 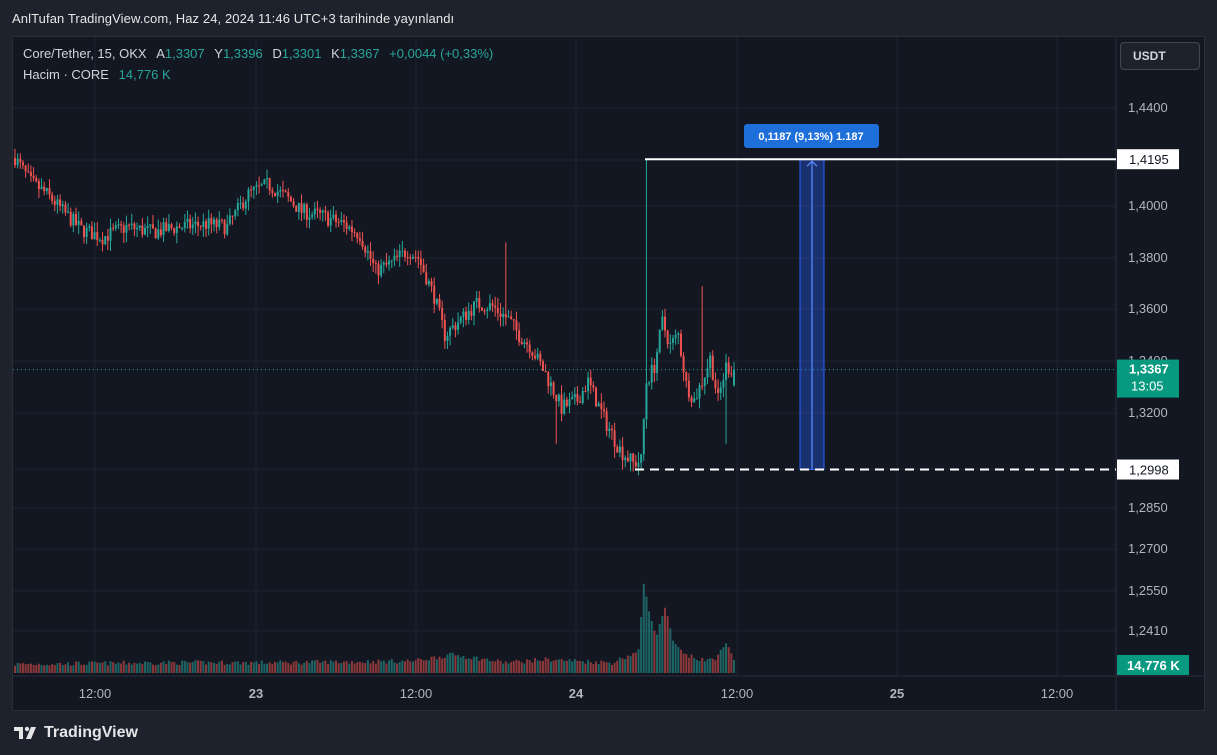 What do you see at coordinates (374, 628) in the screenshot?
I see `volume-bars` at bounding box center [374, 628].